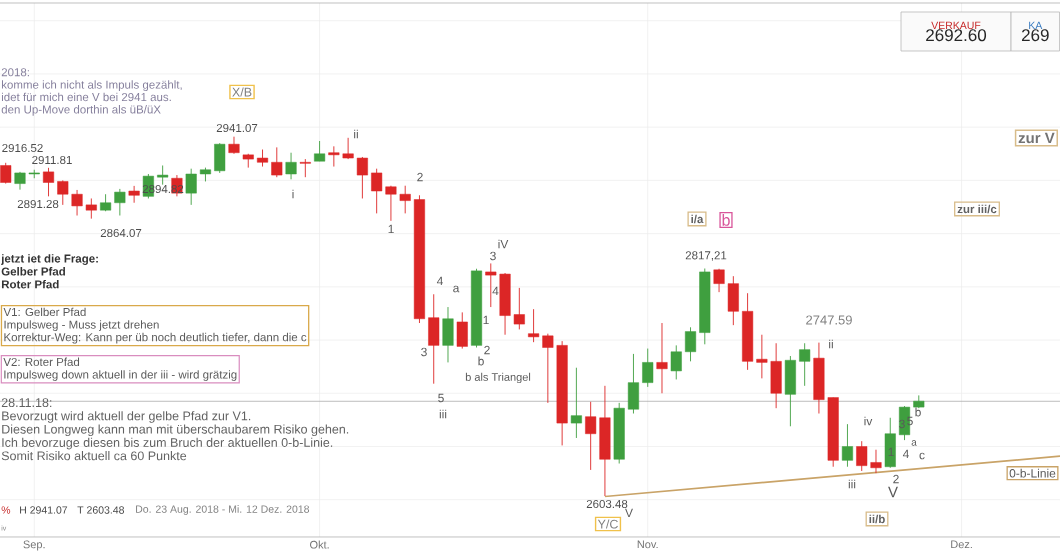 The image size is (1060, 556). I want to click on annotation: 2911.81, so click(52, 160).